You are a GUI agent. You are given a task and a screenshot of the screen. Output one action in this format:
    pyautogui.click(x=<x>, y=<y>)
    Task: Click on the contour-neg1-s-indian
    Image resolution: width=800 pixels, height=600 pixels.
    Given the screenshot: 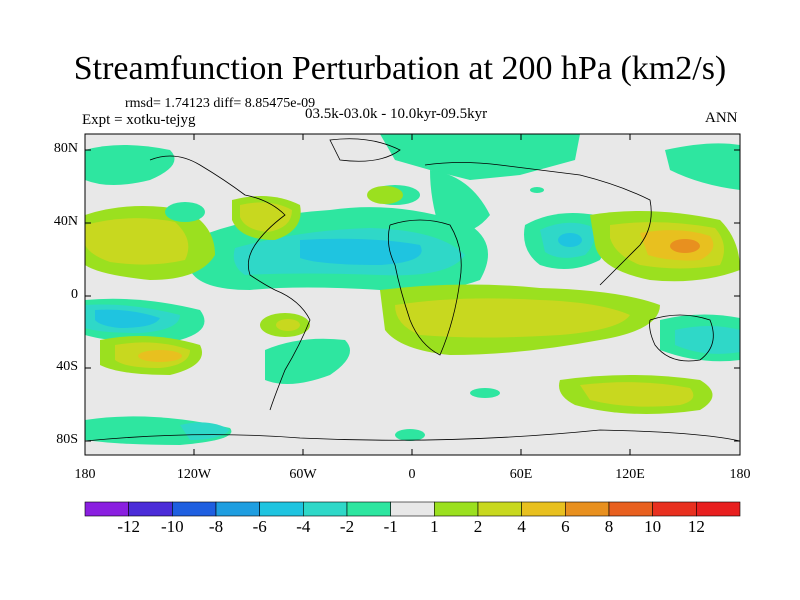 What is the action you would take?
    pyautogui.click(x=485, y=393)
    